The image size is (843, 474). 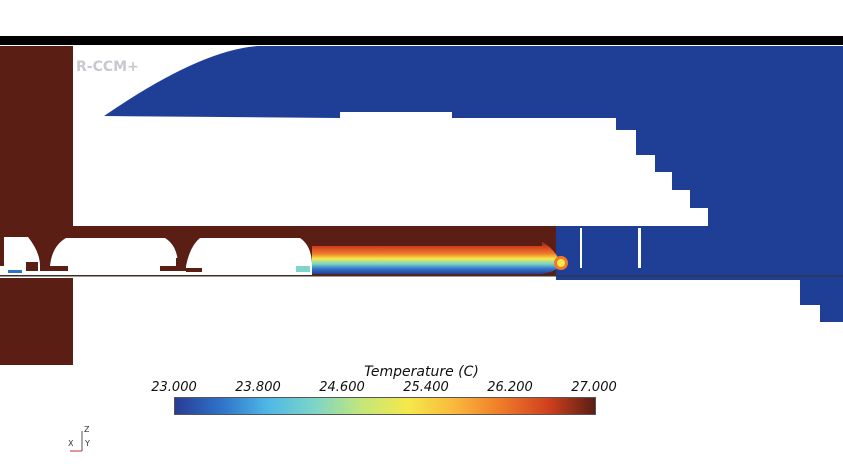 I want to click on legend-tick-label: 27.000, so click(x=594, y=387).